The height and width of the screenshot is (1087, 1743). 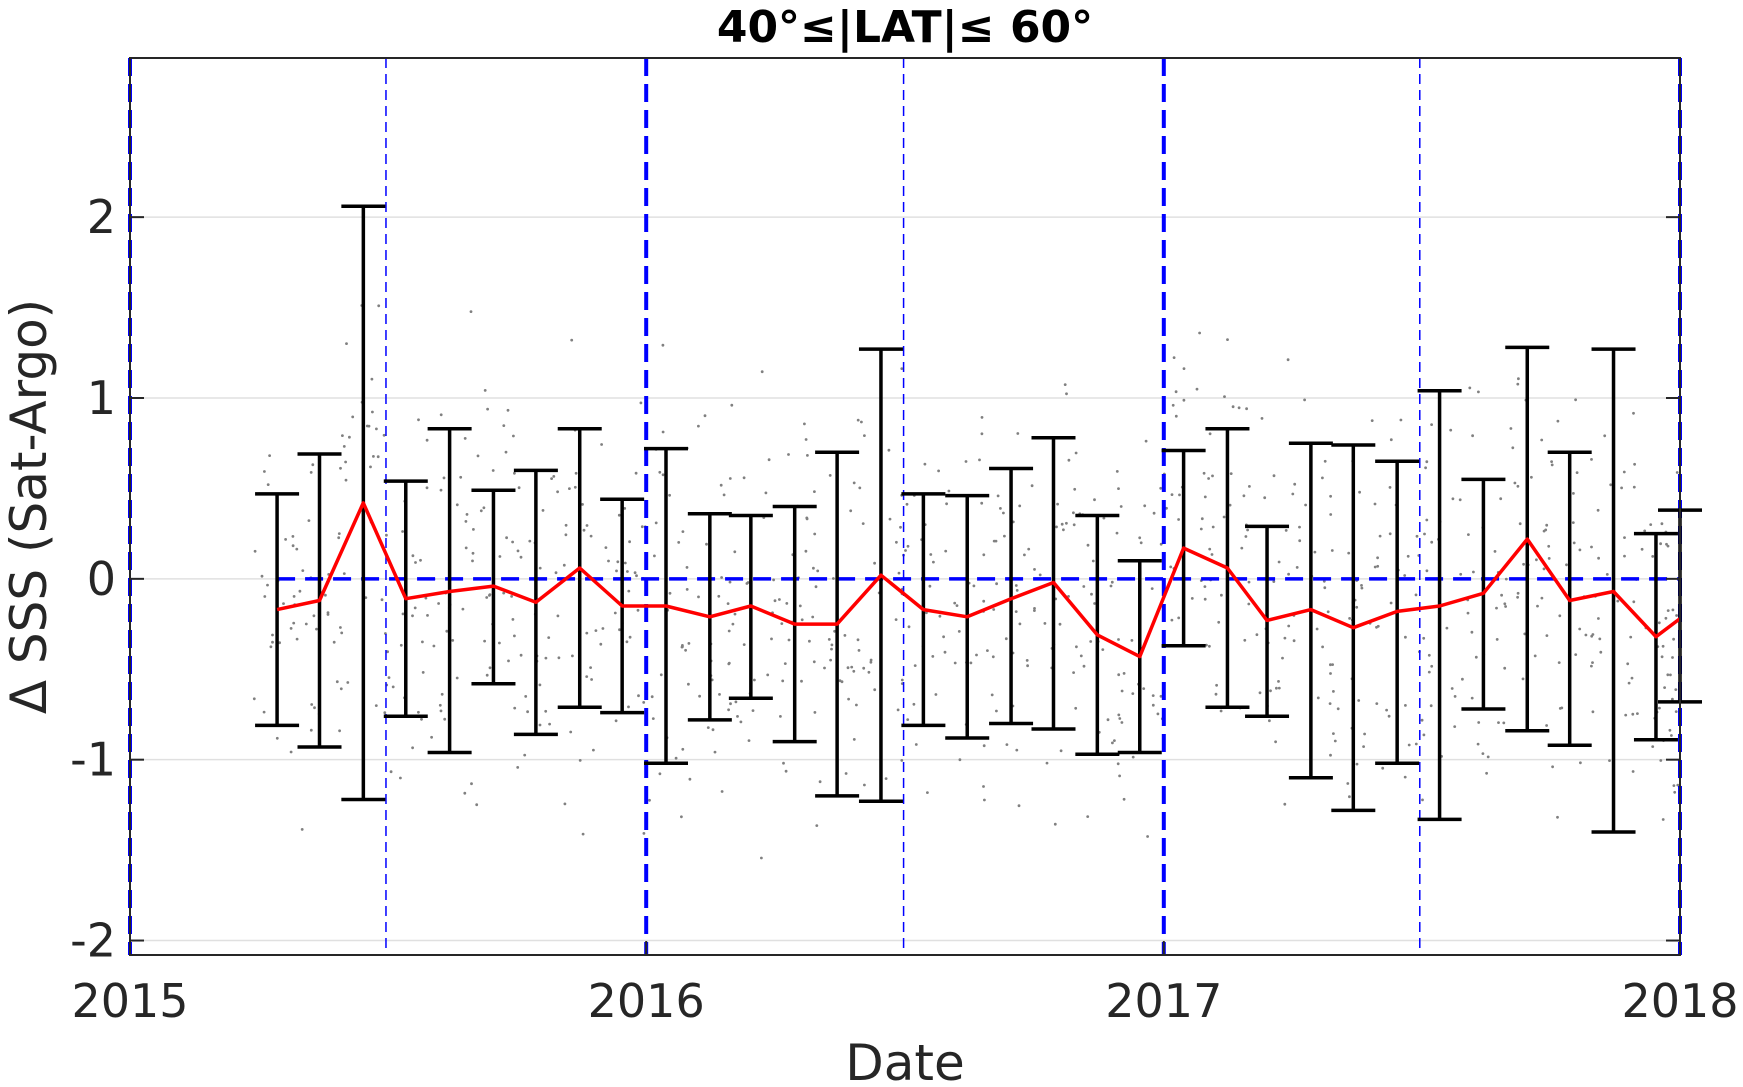 What do you see at coordinates (1679, 1001) in the screenshot?
I see `x-tick-label: 2018` at bounding box center [1679, 1001].